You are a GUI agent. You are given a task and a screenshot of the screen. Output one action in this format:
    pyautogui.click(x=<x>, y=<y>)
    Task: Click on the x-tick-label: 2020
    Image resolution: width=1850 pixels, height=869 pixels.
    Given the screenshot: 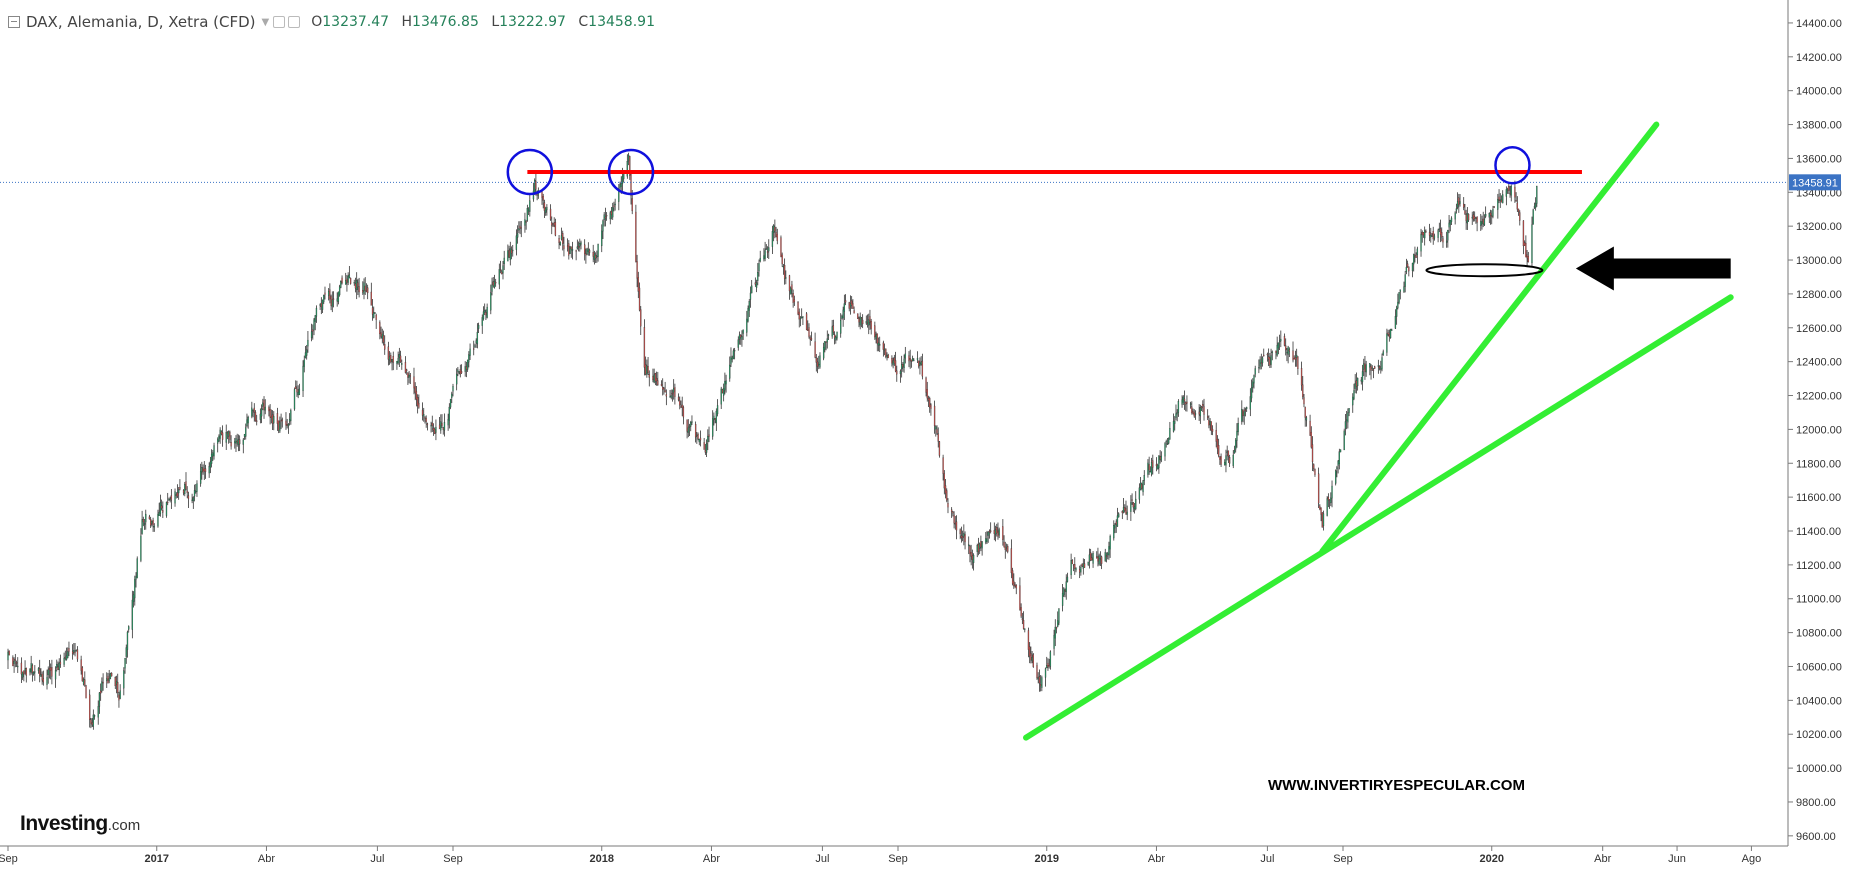 What is the action you would take?
    pyautogui.click(x=1491, y=859)
    